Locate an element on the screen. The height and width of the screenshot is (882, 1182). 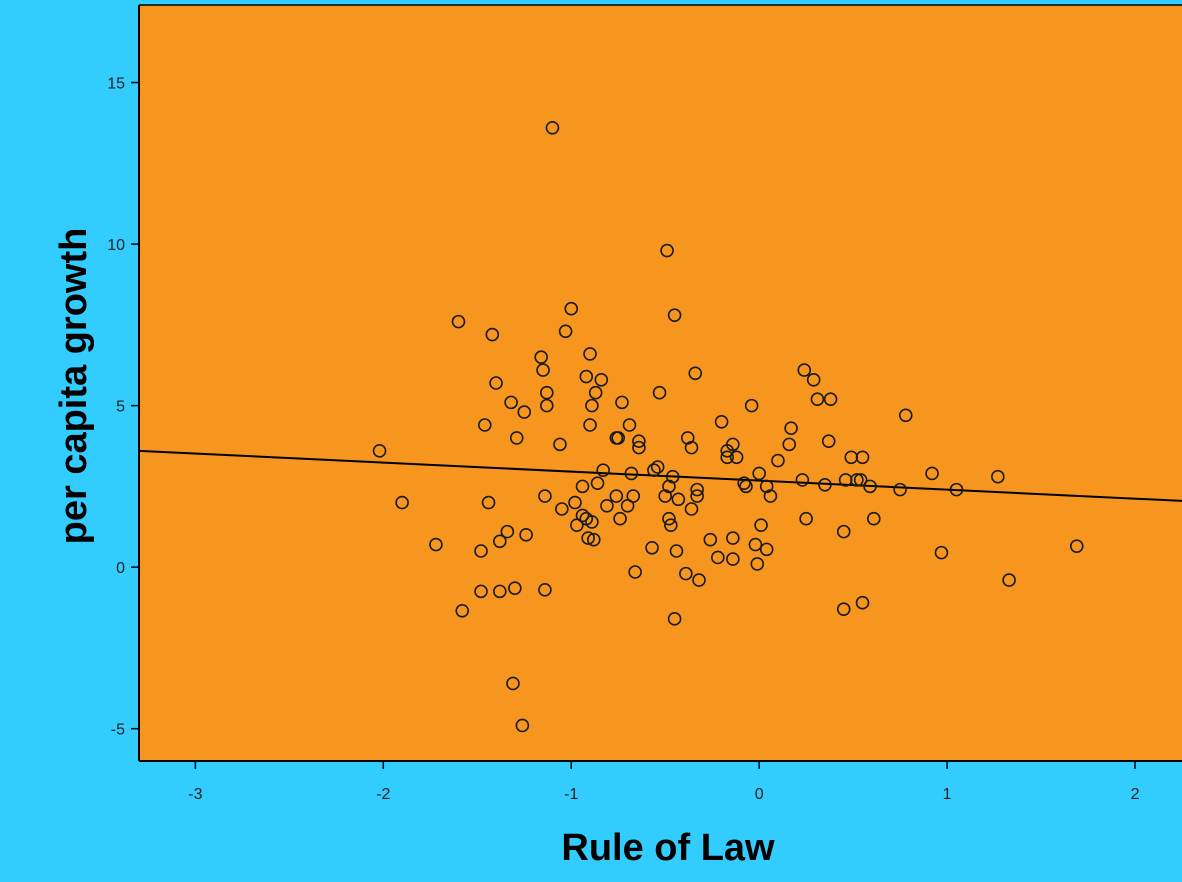
fit-line is located at coordinates (660, 475).